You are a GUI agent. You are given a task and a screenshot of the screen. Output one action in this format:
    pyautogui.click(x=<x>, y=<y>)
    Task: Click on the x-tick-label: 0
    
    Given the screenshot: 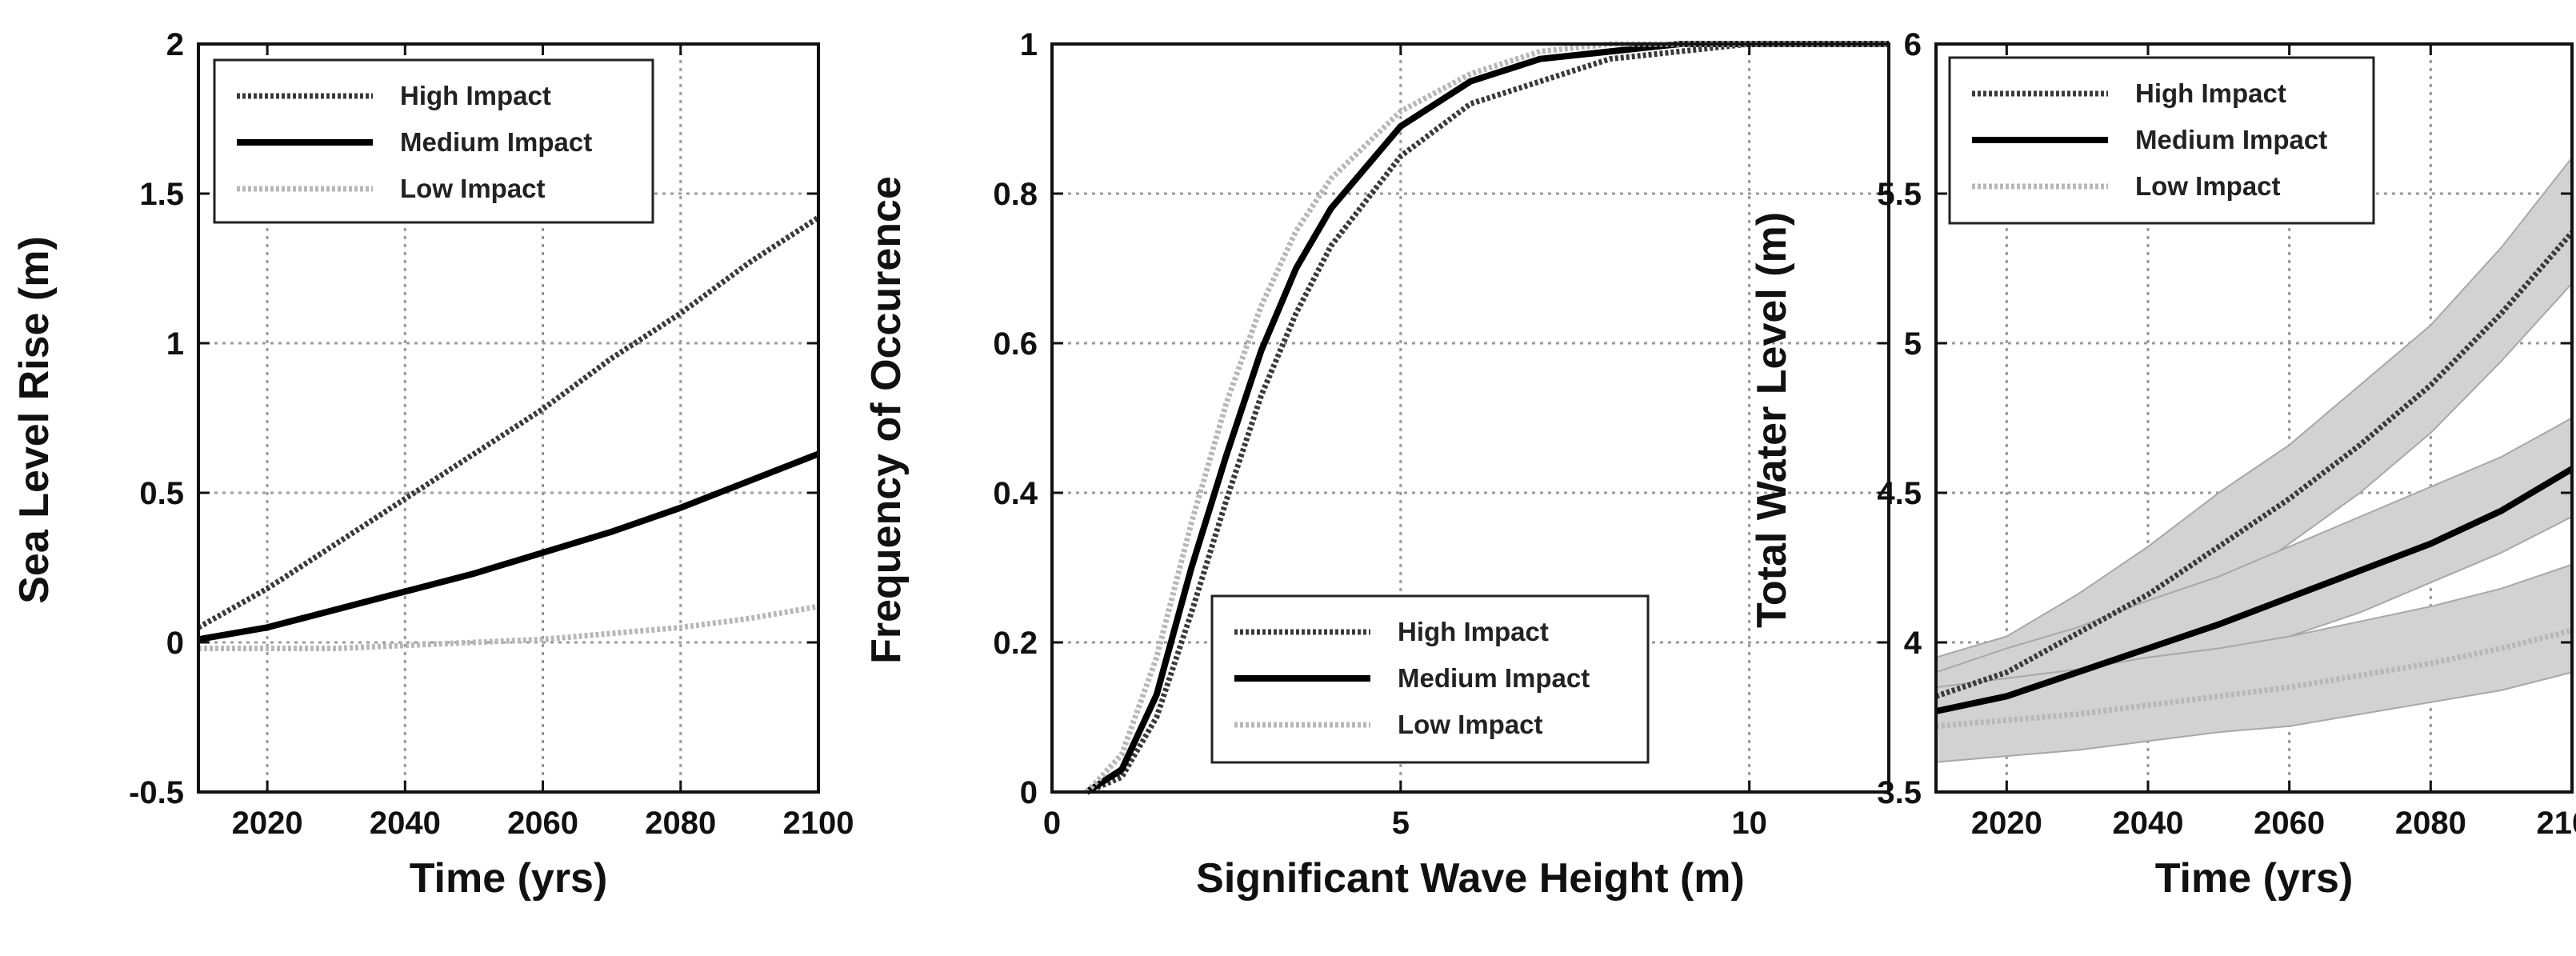 What is the action you would take?
    pyautogui.click(x=1052, y=823)
    